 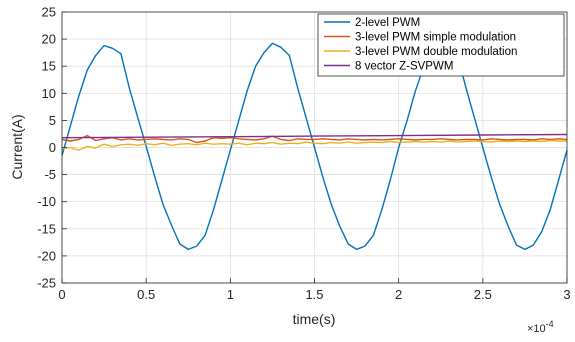 What do you see at coordinates (49, 12) in the screenshot?
I see `y-tick-label: 25` at bounding box center [49, 12].